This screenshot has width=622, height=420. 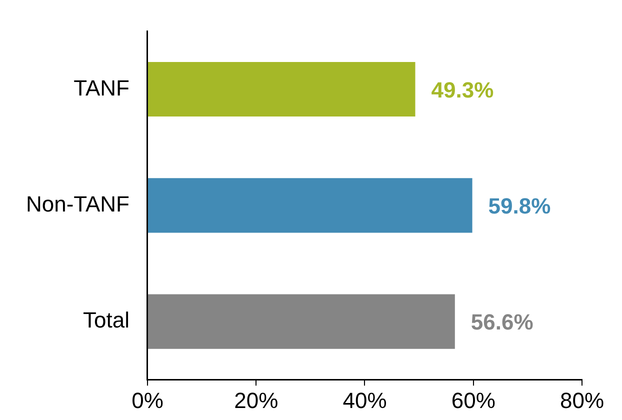 I want to click on y-tick-label: TANF, so click(x=102, y=87).